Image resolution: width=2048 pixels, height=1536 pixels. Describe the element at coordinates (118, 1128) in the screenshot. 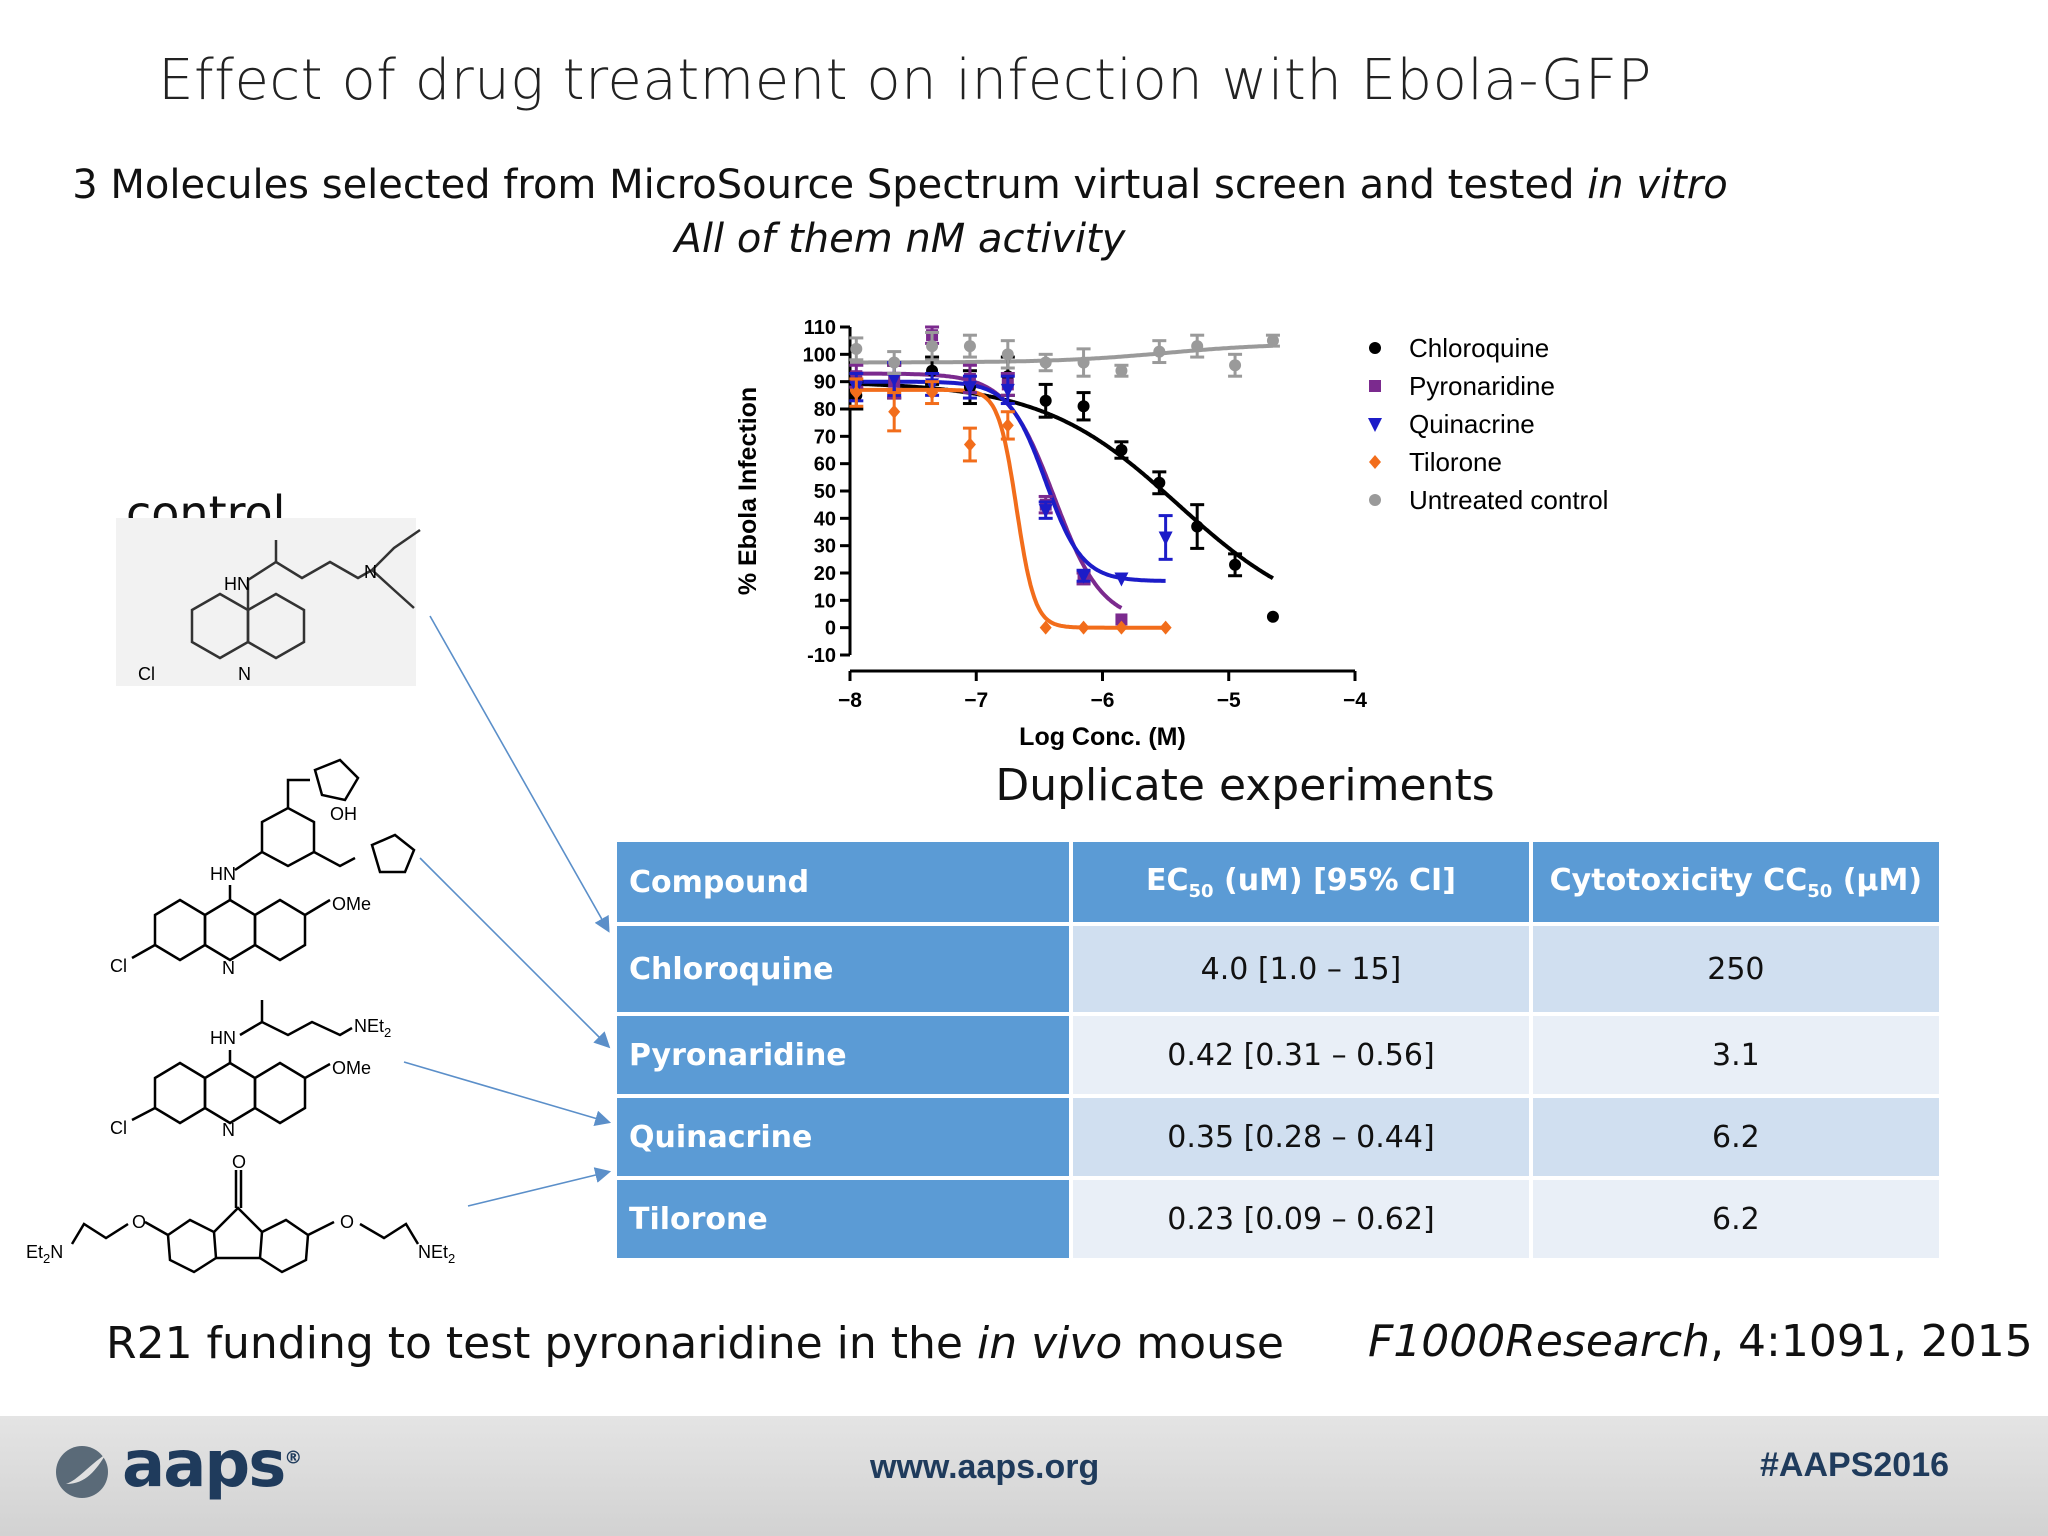

I see `quinacrine-cl: Cl` at that location.